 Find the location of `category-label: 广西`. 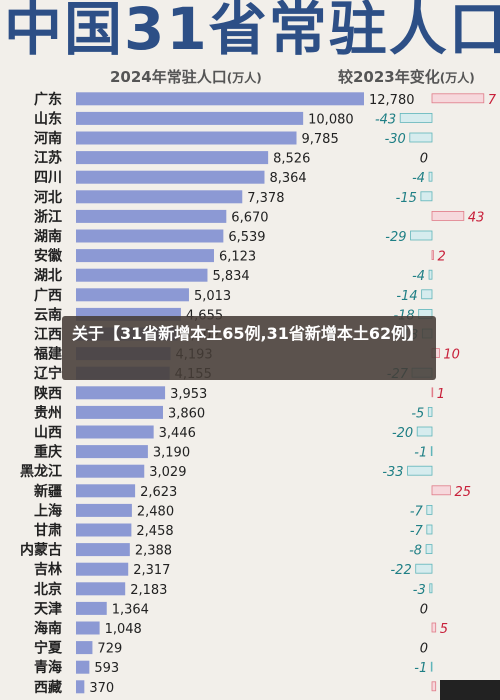

category-label: 广西 is located at coordinates (48, 295).